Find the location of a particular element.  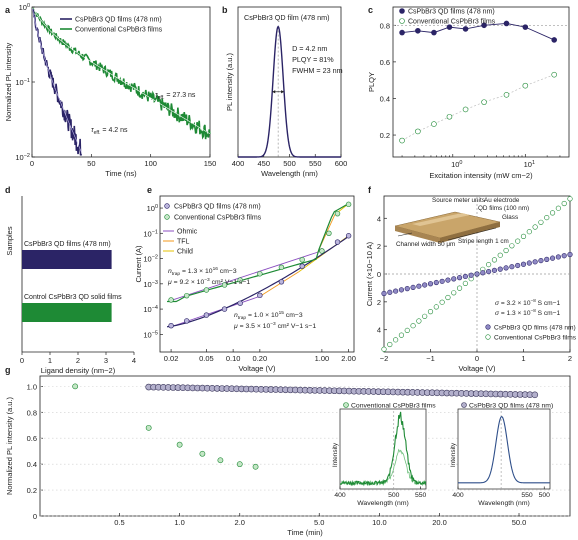

panel-letter-g: g is located at coordinates (8, 370).